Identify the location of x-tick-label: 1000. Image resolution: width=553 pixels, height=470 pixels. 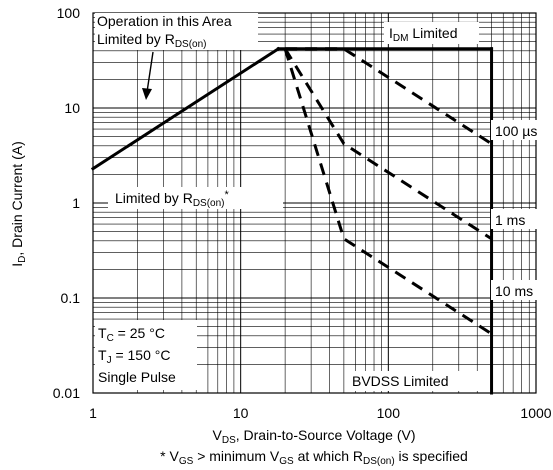
(535, 413).